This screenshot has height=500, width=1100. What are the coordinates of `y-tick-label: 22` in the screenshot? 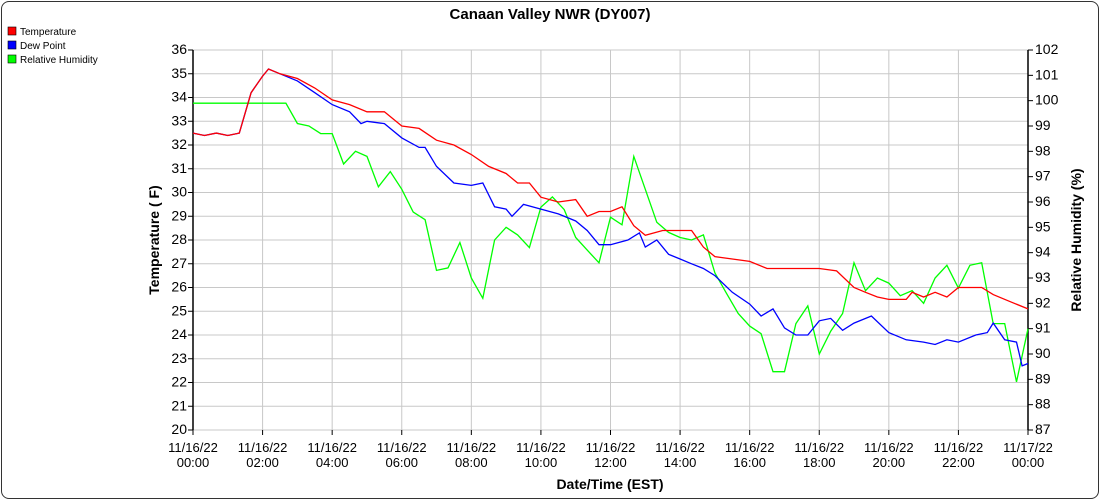 It's located at (179, 382).